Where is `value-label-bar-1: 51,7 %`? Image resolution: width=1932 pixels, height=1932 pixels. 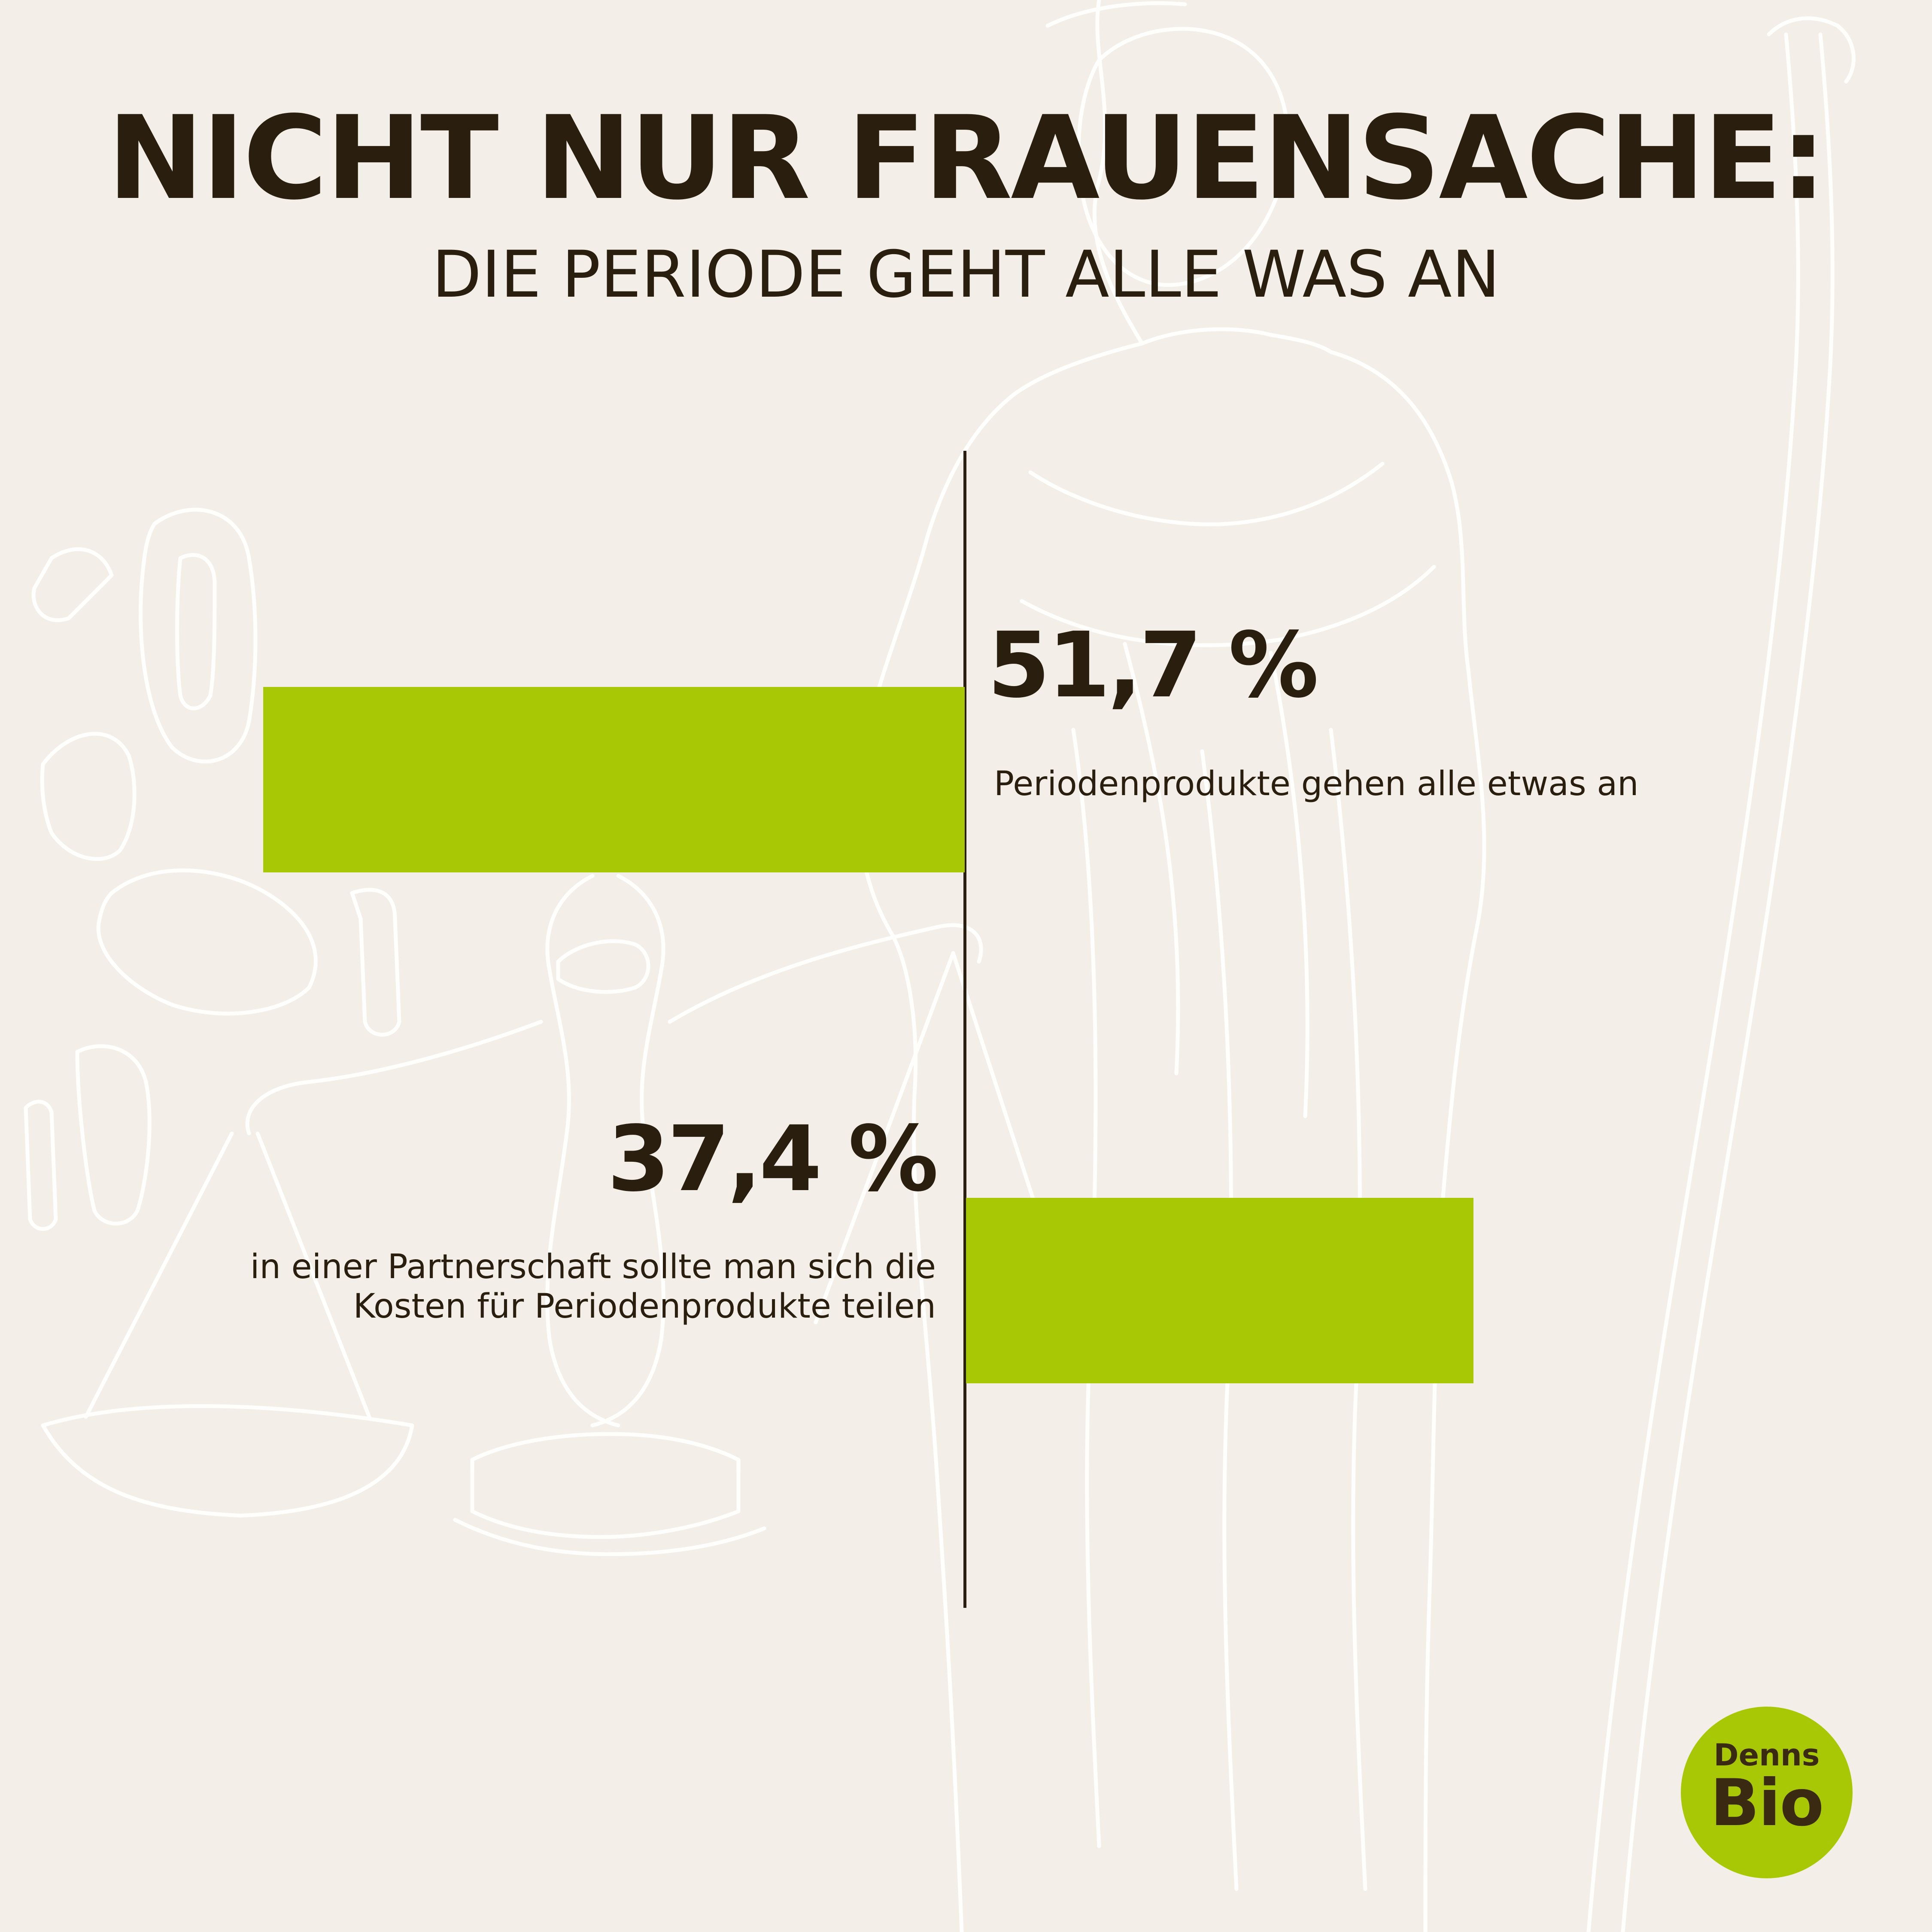 value-label-bar-1: 51,7 % is located at coordinates (1153, 665).